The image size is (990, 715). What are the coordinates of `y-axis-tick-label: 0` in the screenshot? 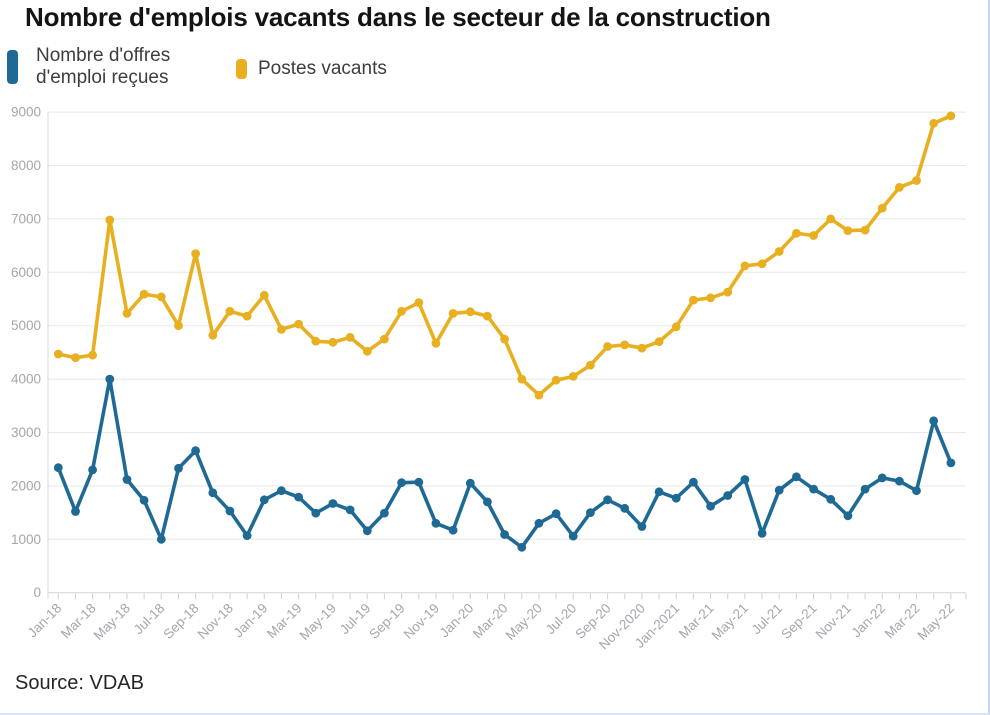 It's located at (37, 592).